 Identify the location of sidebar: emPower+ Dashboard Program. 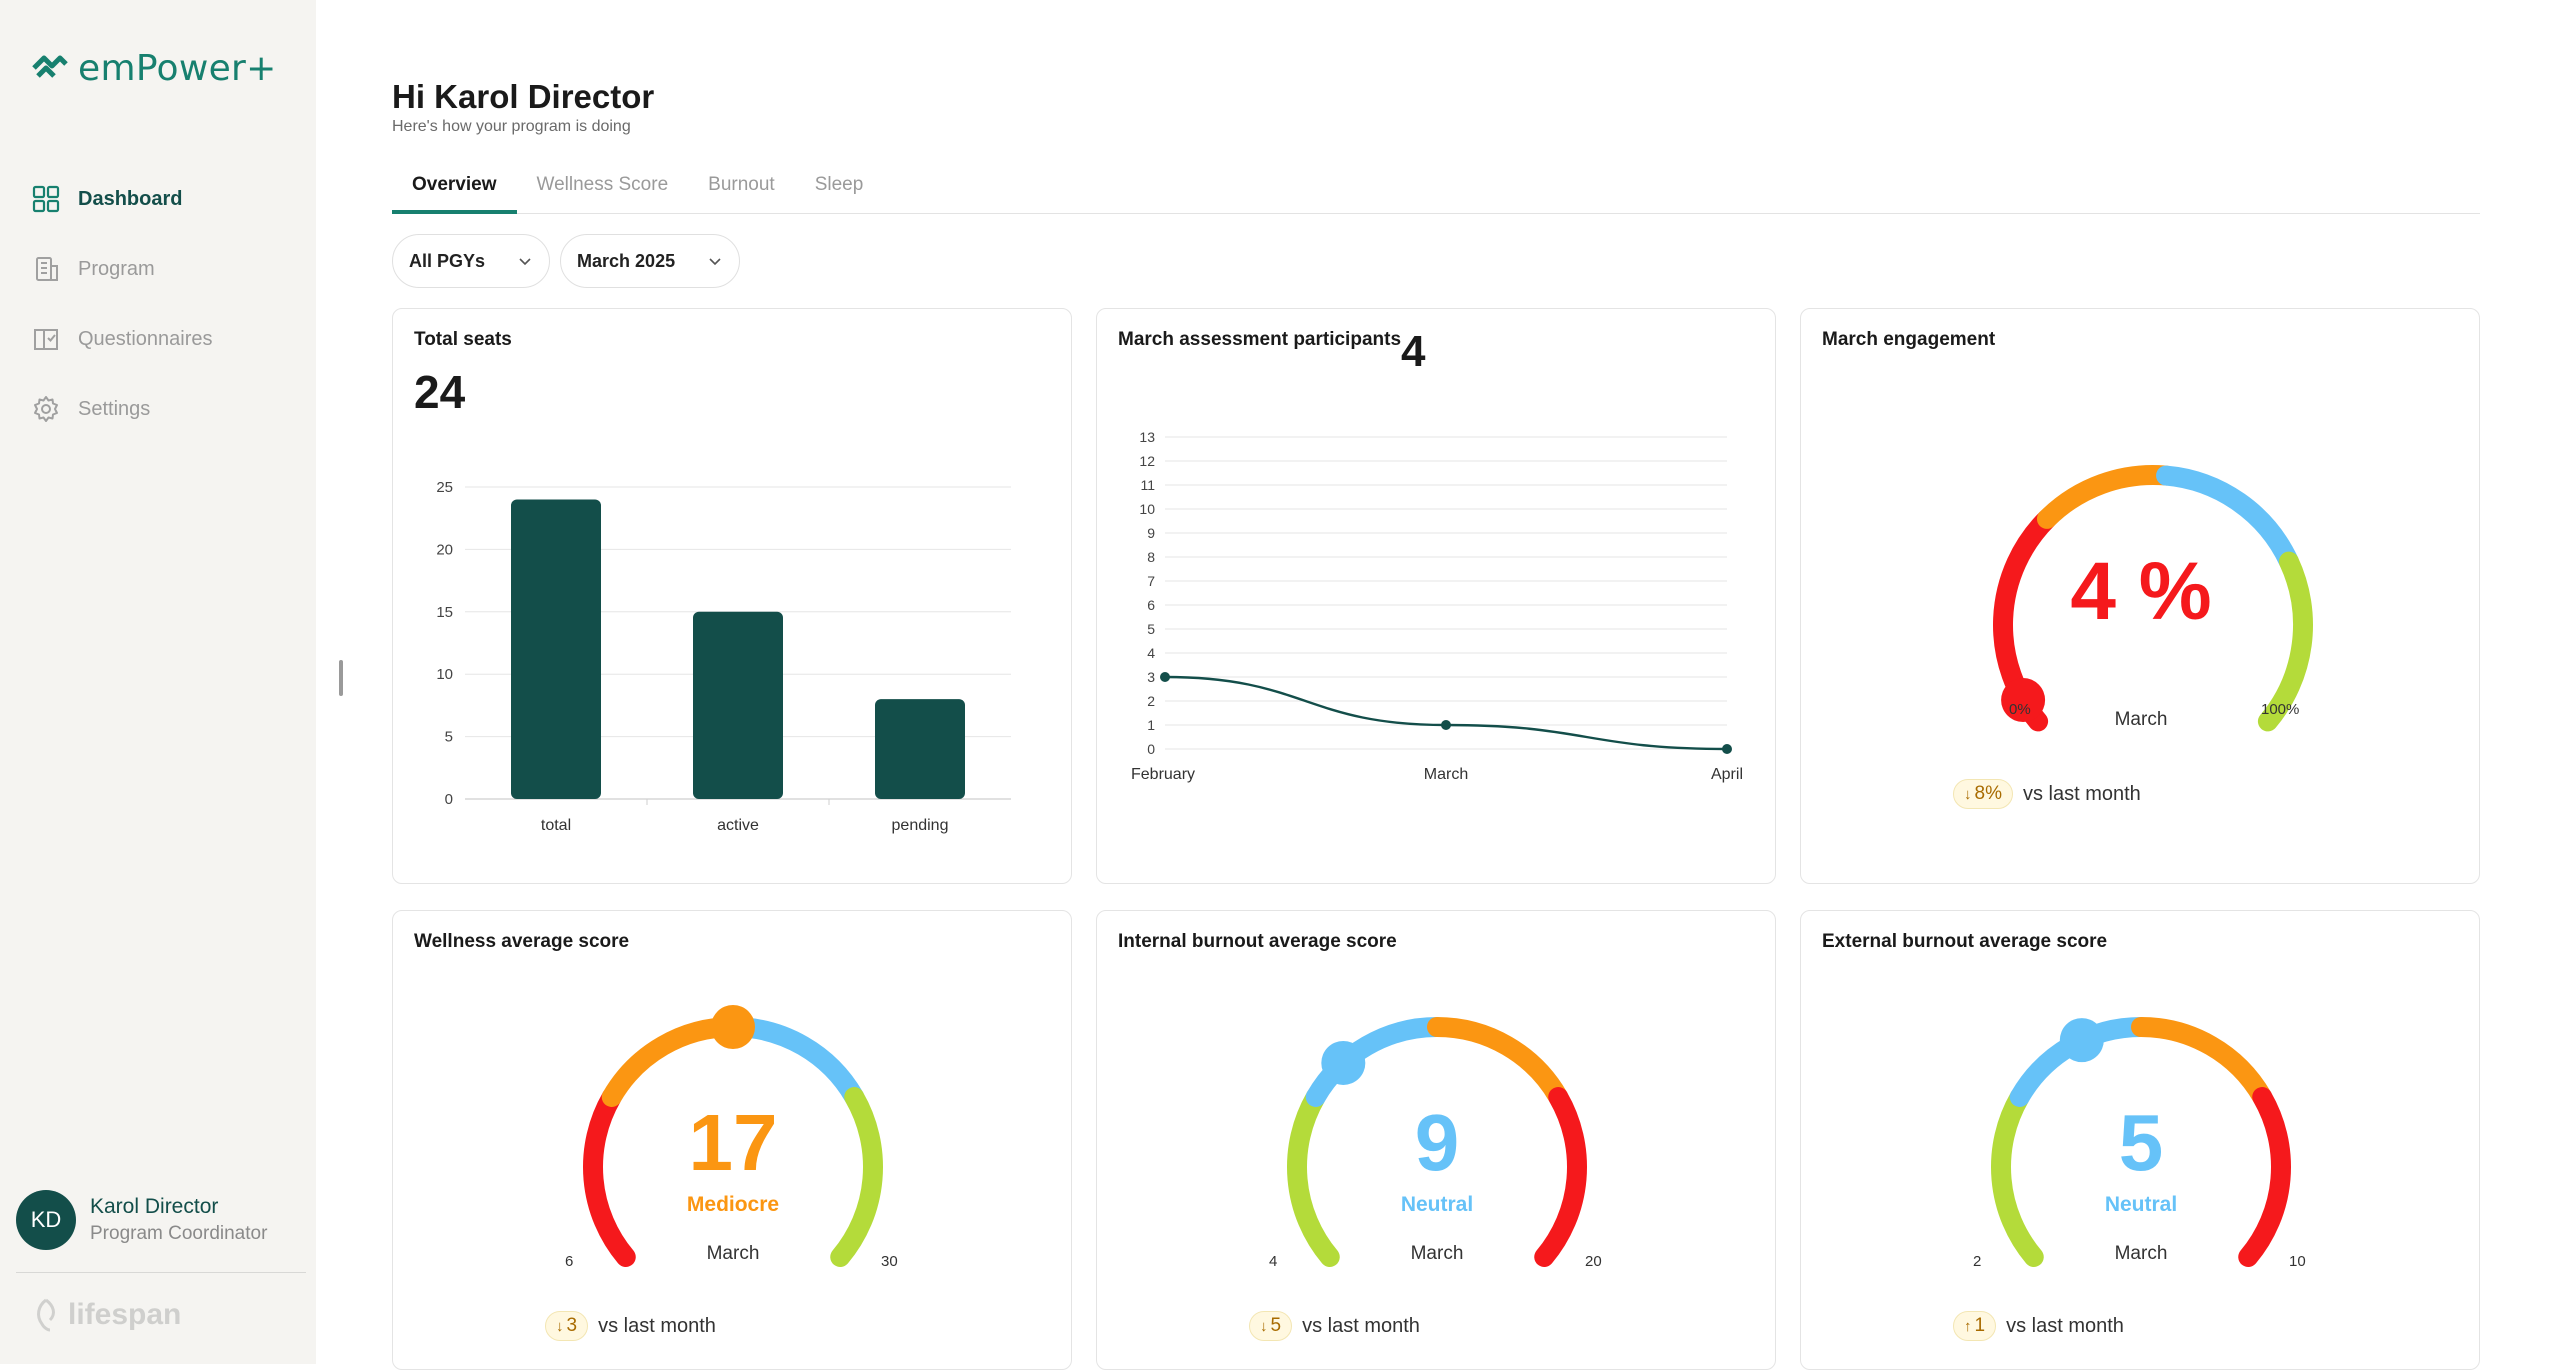
(158, 682).